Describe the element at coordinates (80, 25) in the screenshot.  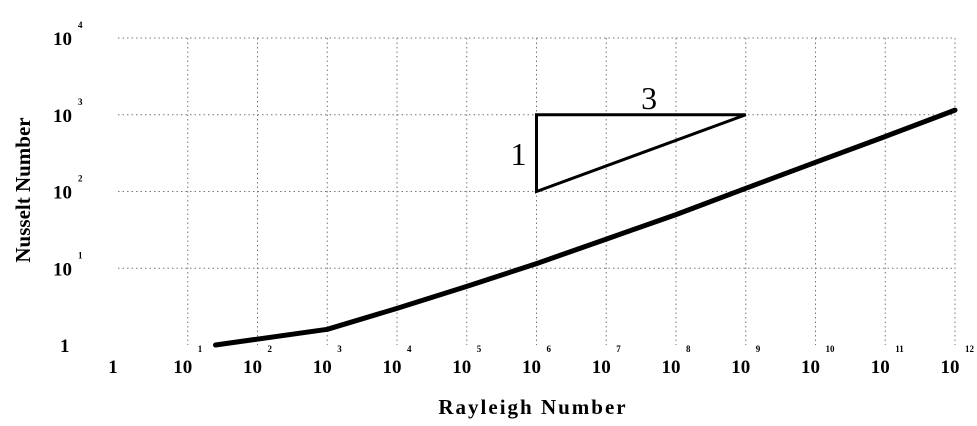
I see `y-tick-exponent: 4` at that location.